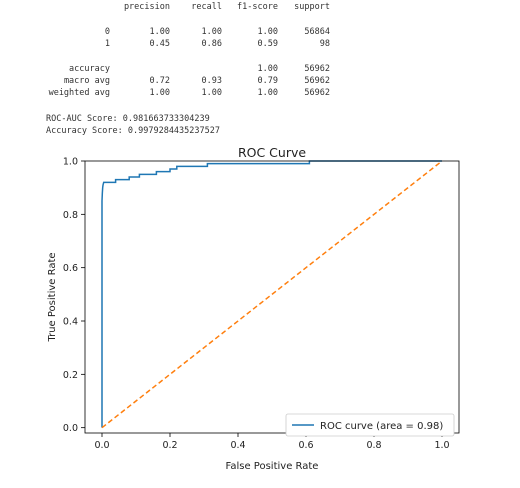  What do you see at coordinates (133, 131) in the screenshot?
I see `accuracy-score-line: Accuracy Score: 0.9979284435237527` at bounding box center [133, 131].